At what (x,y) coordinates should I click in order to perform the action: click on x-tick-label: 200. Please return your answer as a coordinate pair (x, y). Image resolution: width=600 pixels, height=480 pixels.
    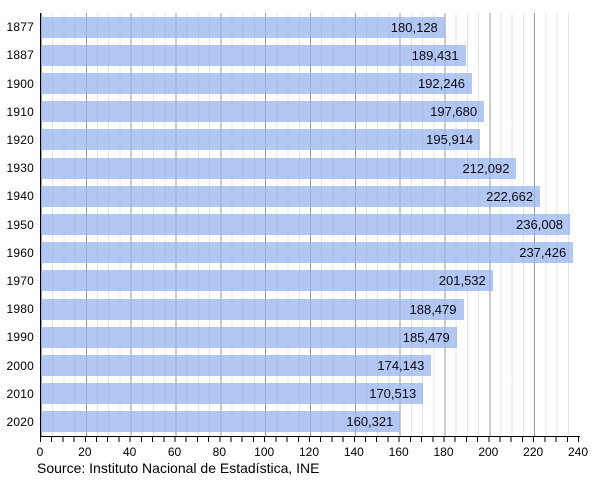
    Looking at the image, I should click on (488, 452).